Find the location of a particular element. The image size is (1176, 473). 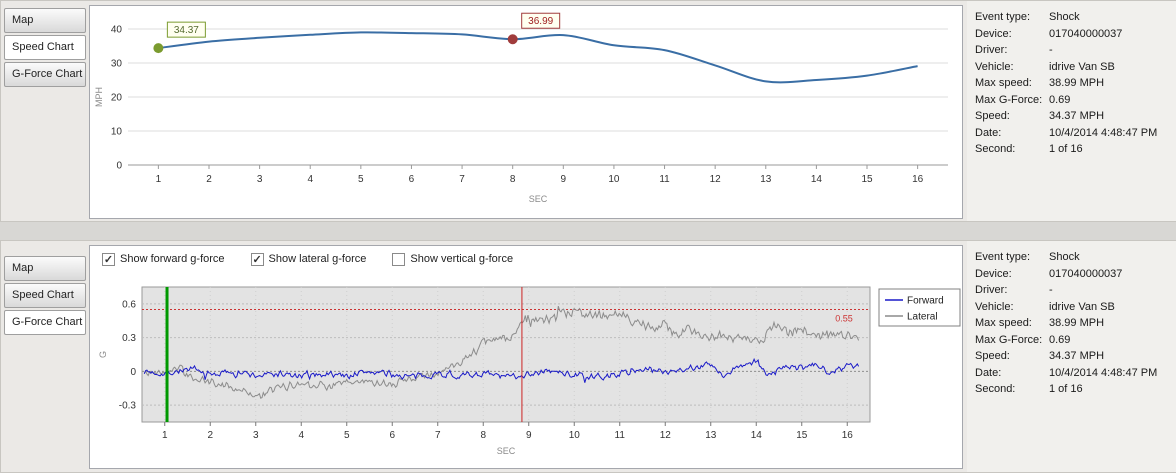

top-tab-g-force-chart: G-Force Chart is located at coordinates (45, 74).